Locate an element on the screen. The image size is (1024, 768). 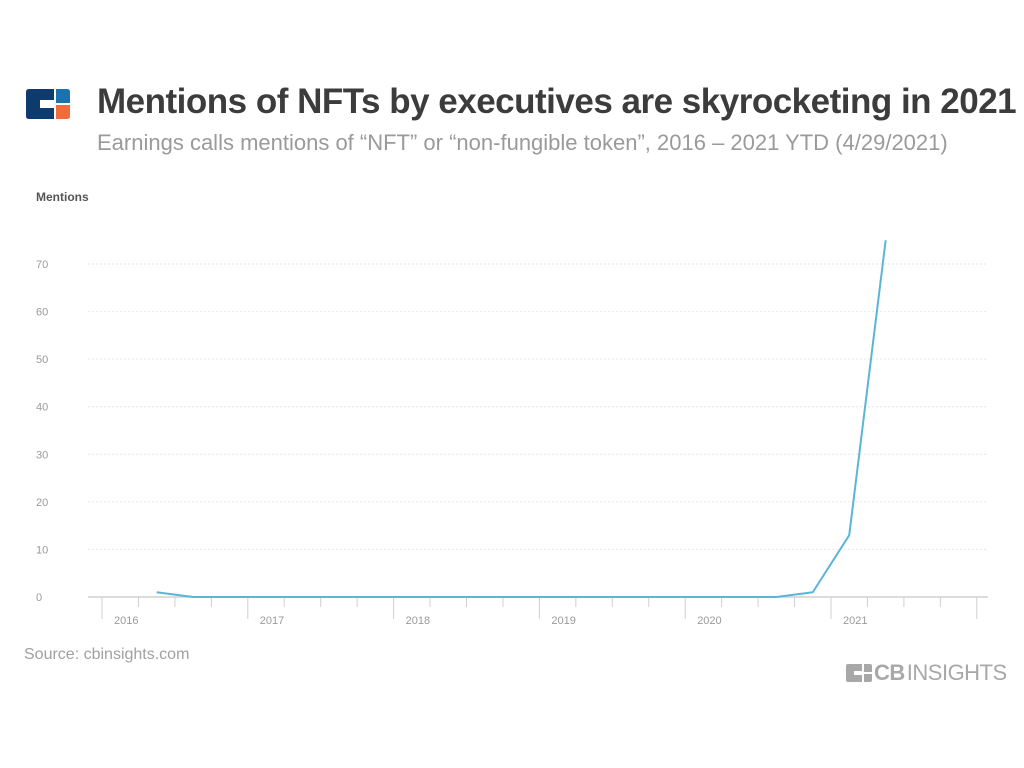
brand-bold: CB is located at coordinates (889, 672).